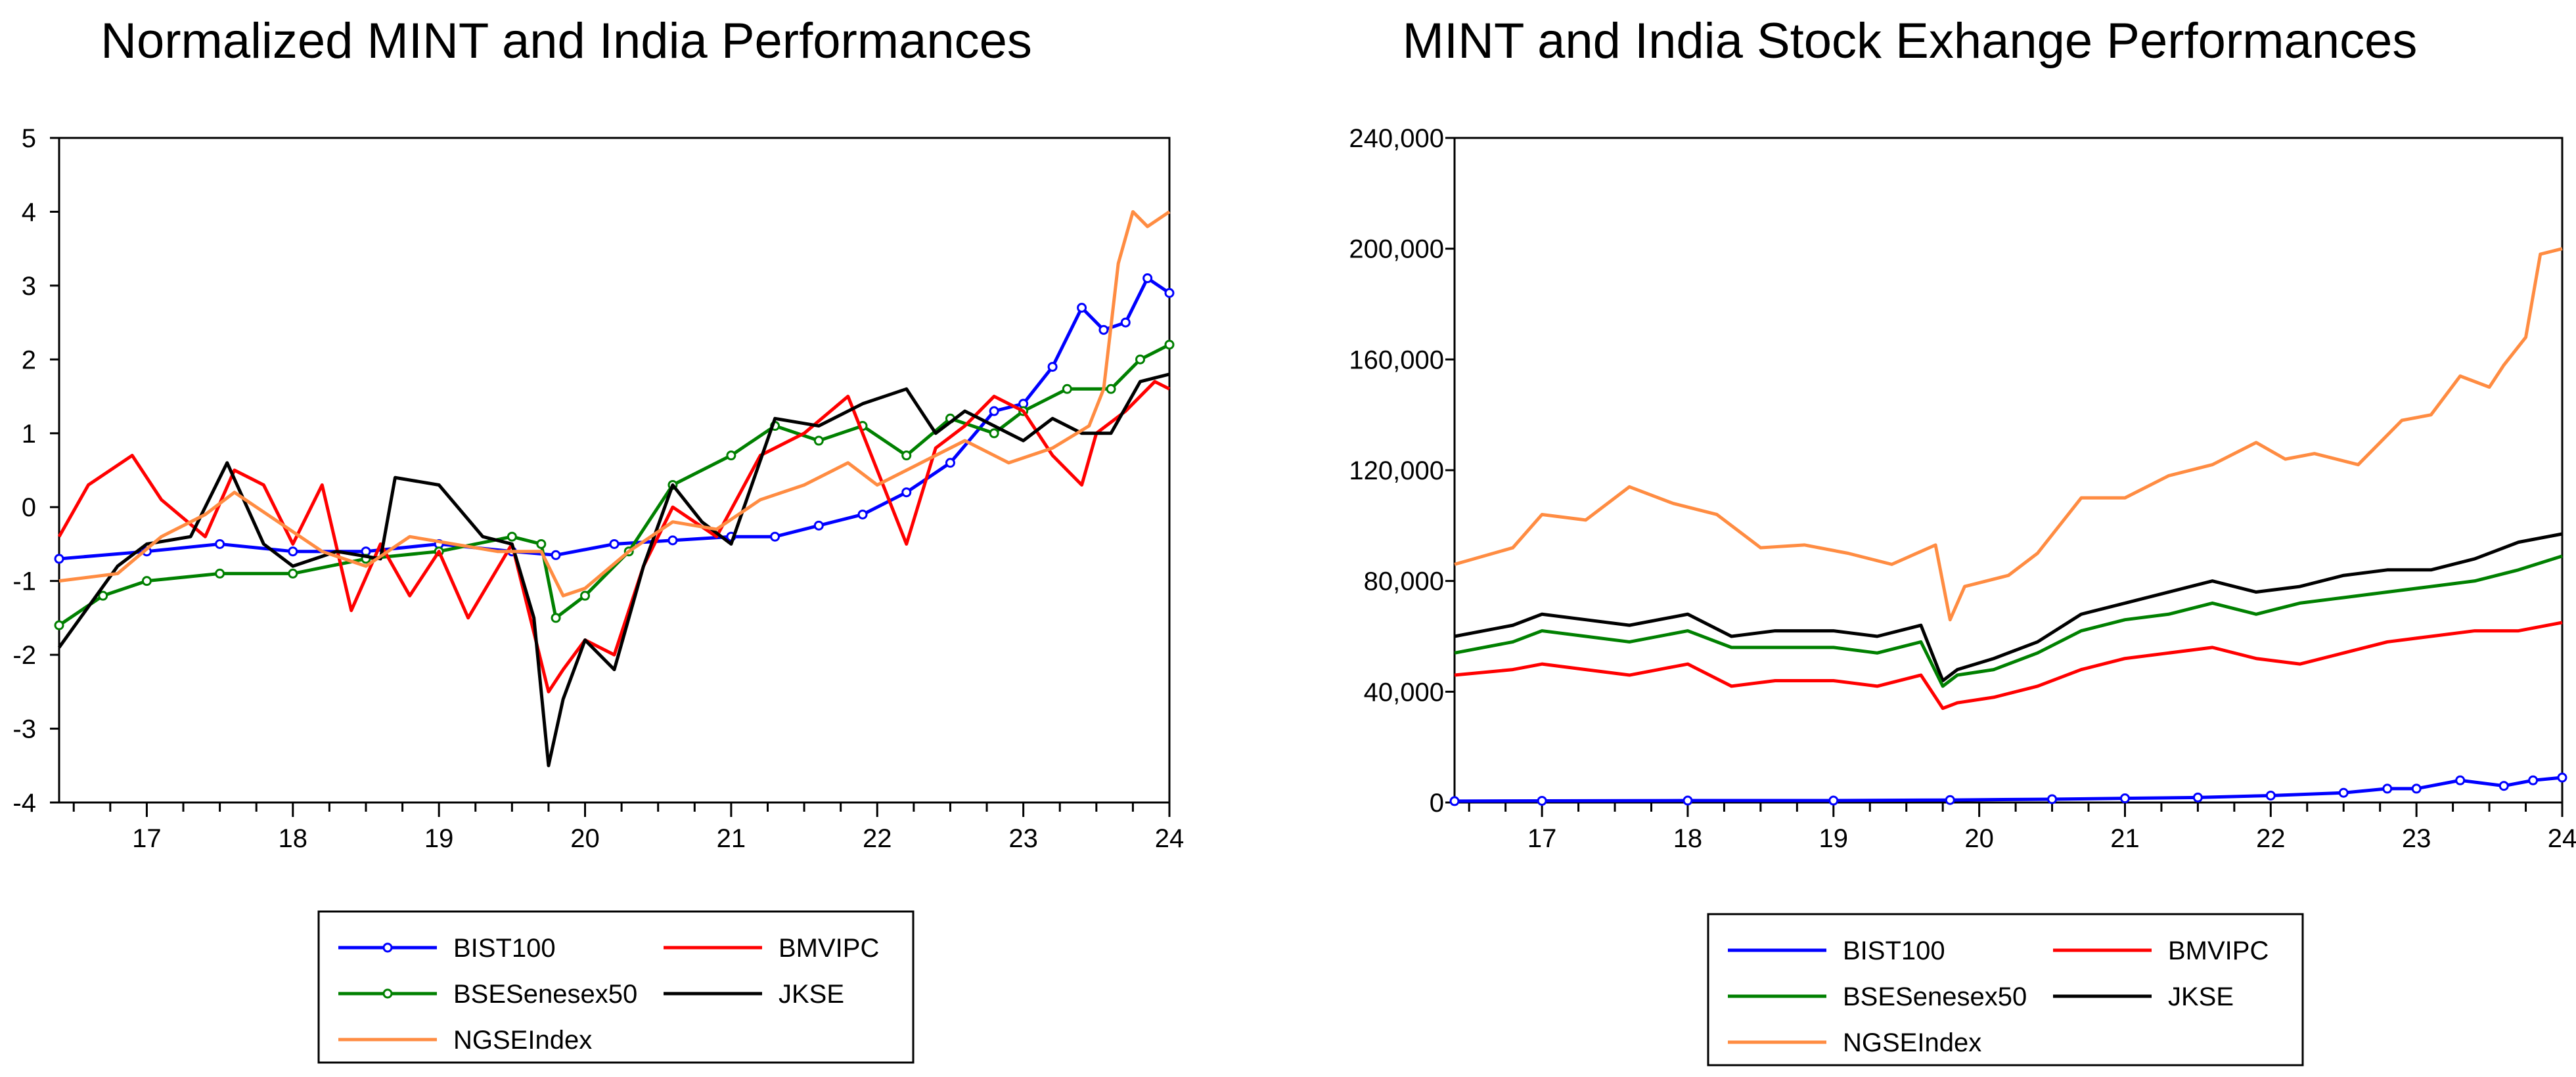  I want to click on y-tick-label: 240,000, so click(1396, 138).